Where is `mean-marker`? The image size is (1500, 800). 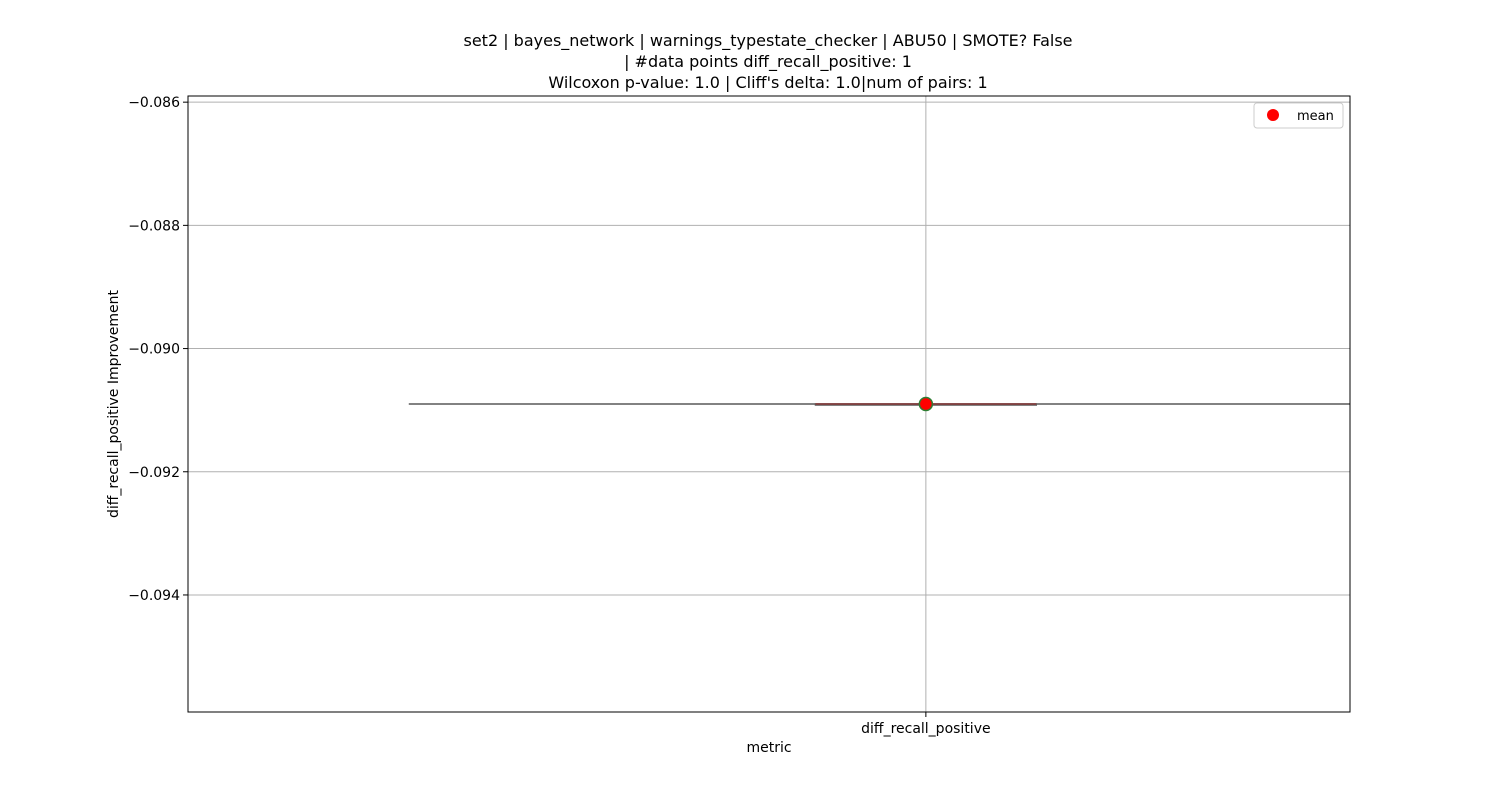
mean-marker is located at coordinates (926, 404).